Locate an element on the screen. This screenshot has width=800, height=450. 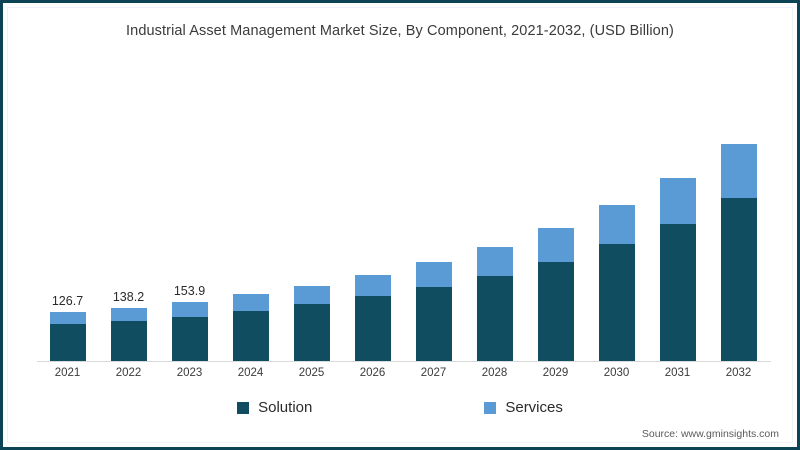
x-axis-tick-2023: 2023 is located at coordinates (189, 373).